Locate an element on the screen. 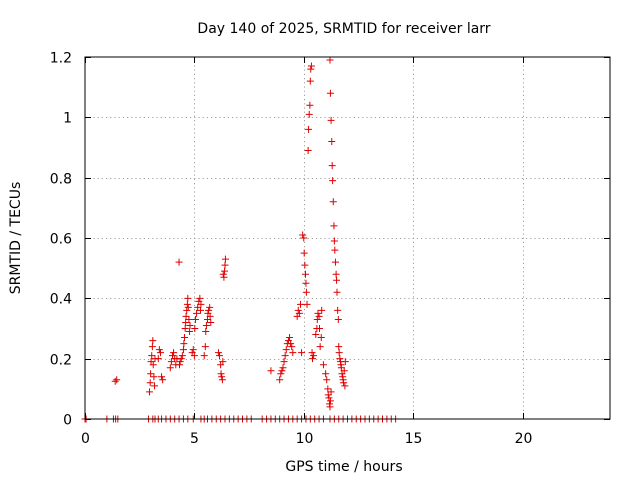 Image resolution: width=640 pixels, height=480 pixels. y-tick-label: 1 is located at coordinates (67, 119).